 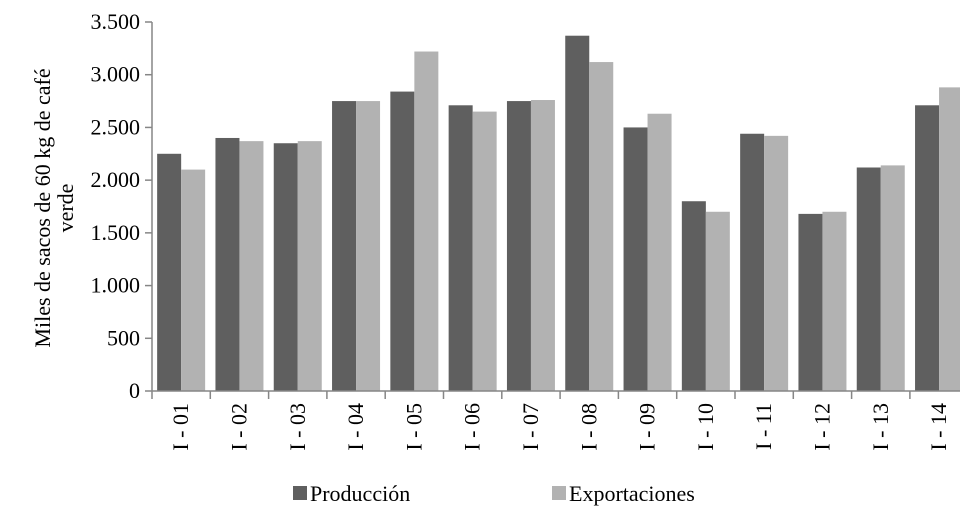 What do you see at coordinates (297, 427) in the screenshot?
I see `x-tick-label: I - 03` at bounding box center [297, 427].